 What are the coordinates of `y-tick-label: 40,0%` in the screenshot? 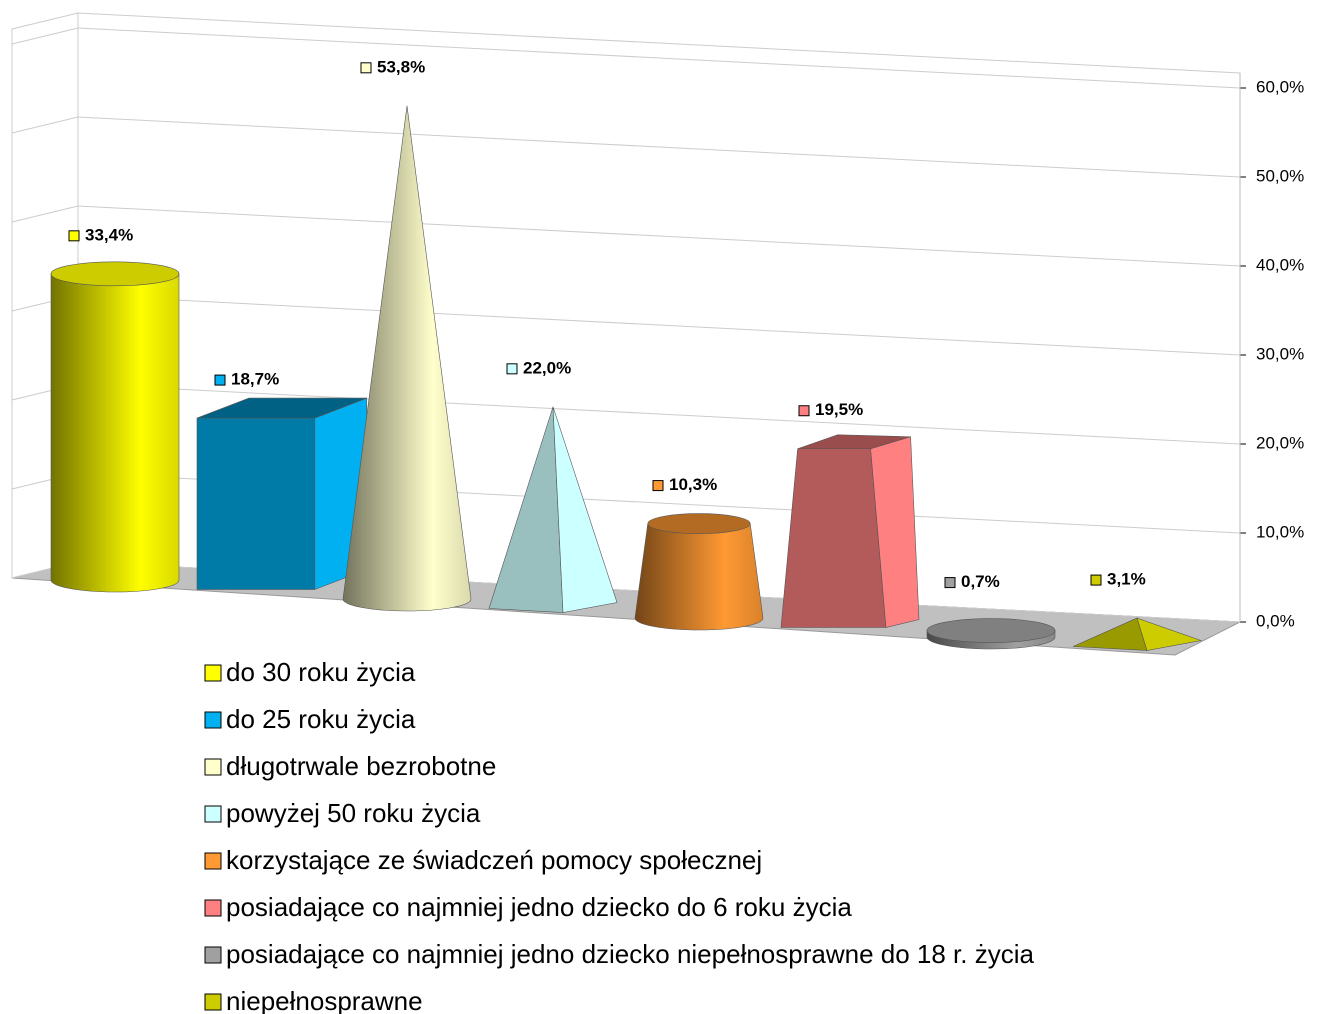 It's located at (1280, 264).